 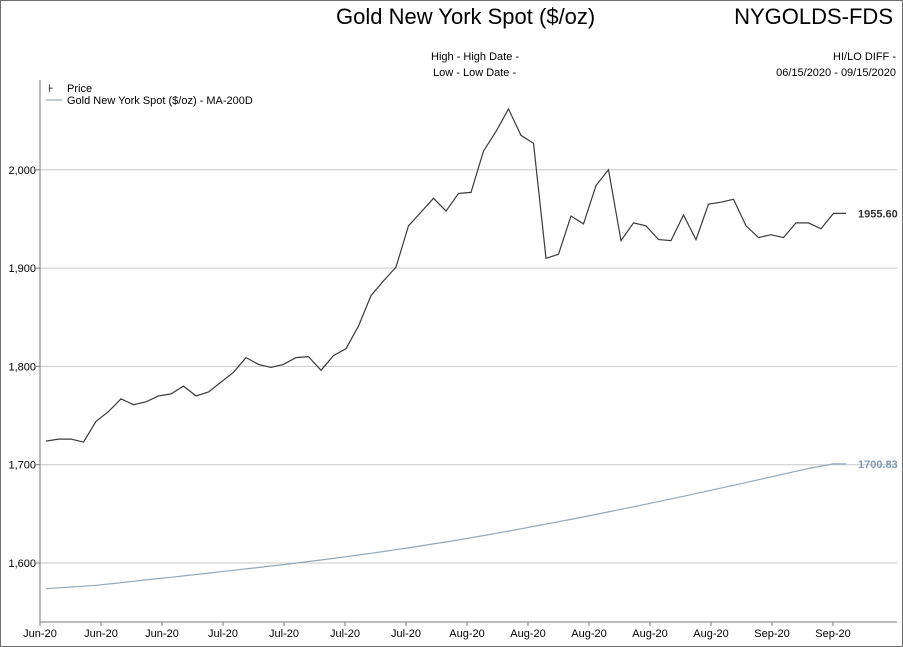 I want to click on low-label: Low - Low Date -, so click(x=475, y=73).